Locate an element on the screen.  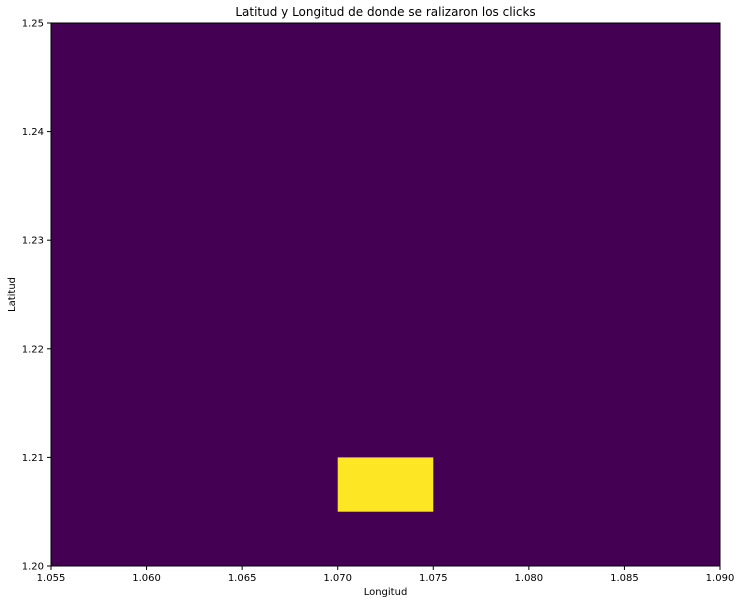
y-tick-label: 1.25 is located at coordinates (33, 24).